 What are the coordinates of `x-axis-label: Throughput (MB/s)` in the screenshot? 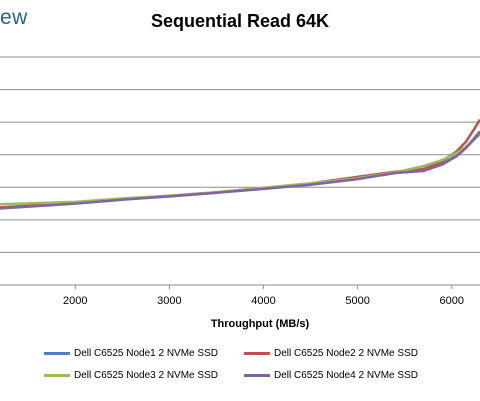 It's located at (260, 324).